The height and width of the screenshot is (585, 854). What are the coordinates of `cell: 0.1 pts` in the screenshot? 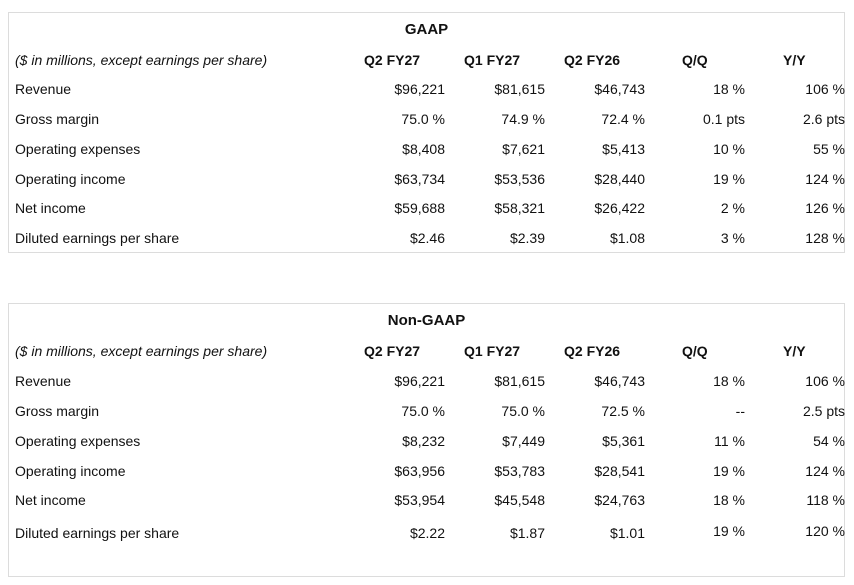 It's located at (723, 119).